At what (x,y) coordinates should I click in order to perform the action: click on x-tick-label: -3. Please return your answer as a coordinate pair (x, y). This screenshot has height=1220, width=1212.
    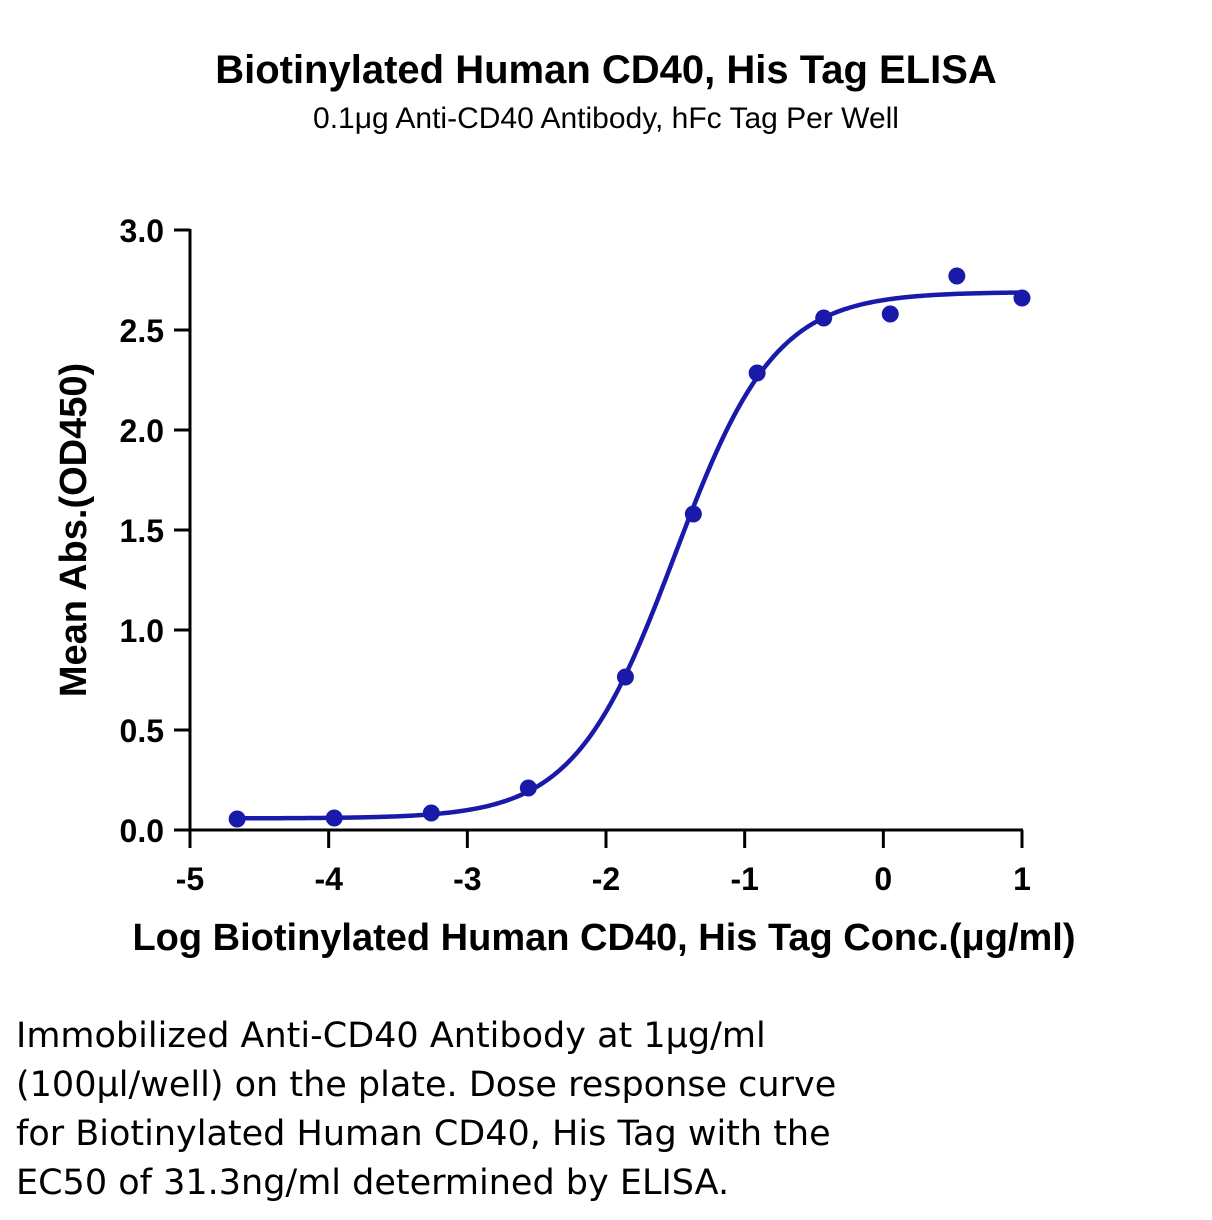
    Looking at the image, I should click on (467, 879).